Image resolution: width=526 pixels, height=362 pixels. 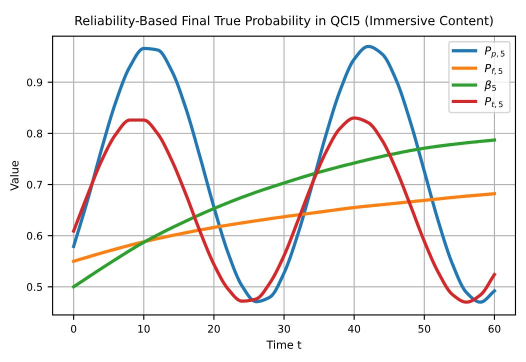 I want to click on x-tick-label: 20, so click(x=214, y=328).